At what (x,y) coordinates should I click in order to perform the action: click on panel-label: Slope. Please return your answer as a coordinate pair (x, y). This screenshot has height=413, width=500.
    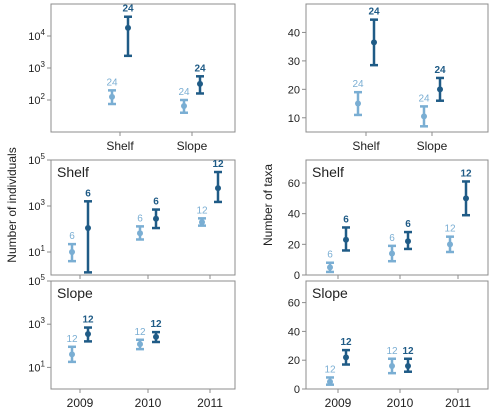
    Looking at the image, I should click on (330, 293).